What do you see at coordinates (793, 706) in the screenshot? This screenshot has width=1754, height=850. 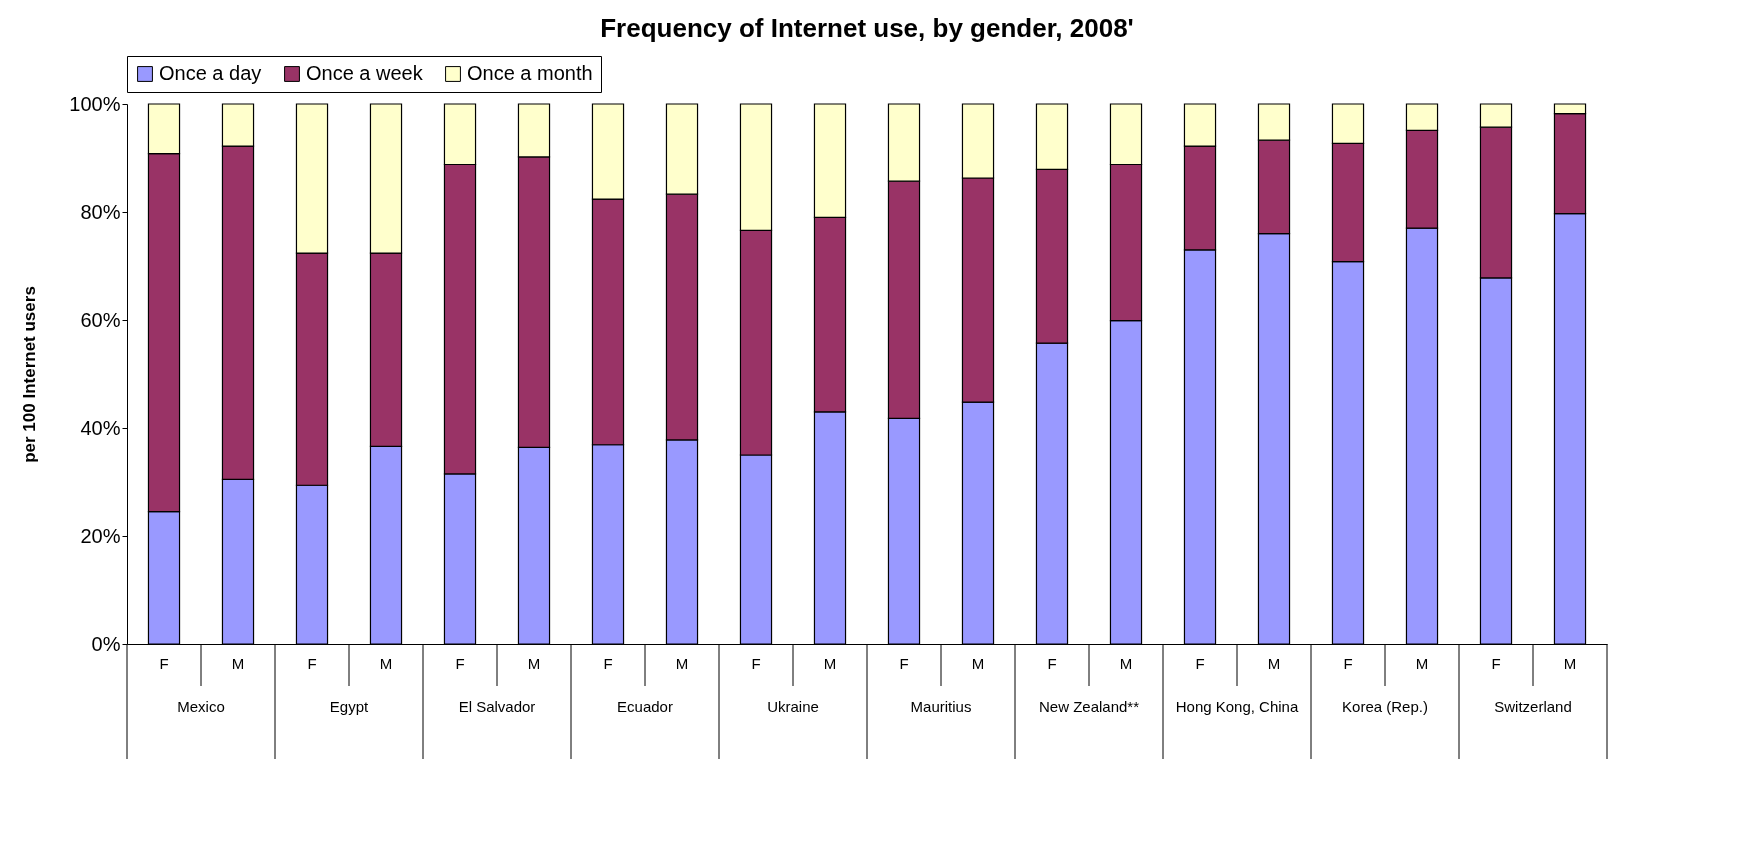 I see `text: Ukraine` at bounding box center [793, 706].